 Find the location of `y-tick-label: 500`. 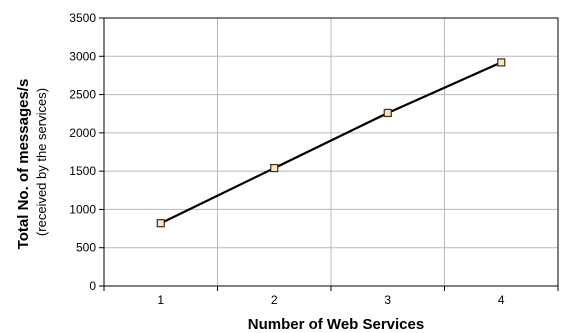

y-tick-label: 500 is located at coordinates (86, 248).